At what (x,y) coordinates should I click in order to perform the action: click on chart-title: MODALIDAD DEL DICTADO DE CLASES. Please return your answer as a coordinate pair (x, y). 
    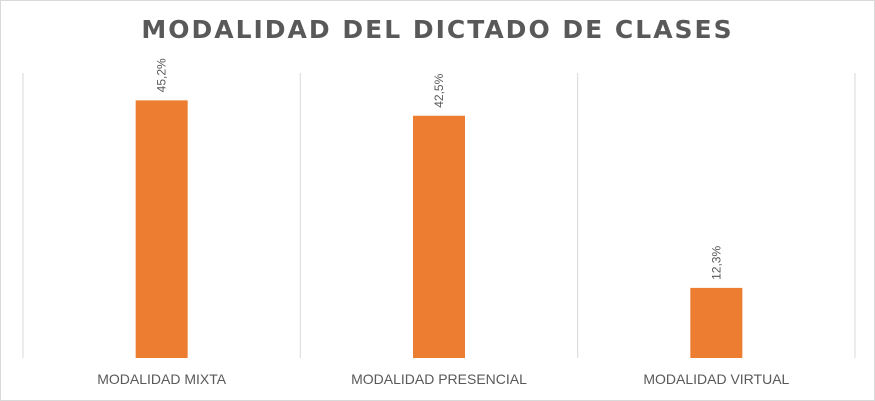
    Looking at the image, I should click on (437, 29).